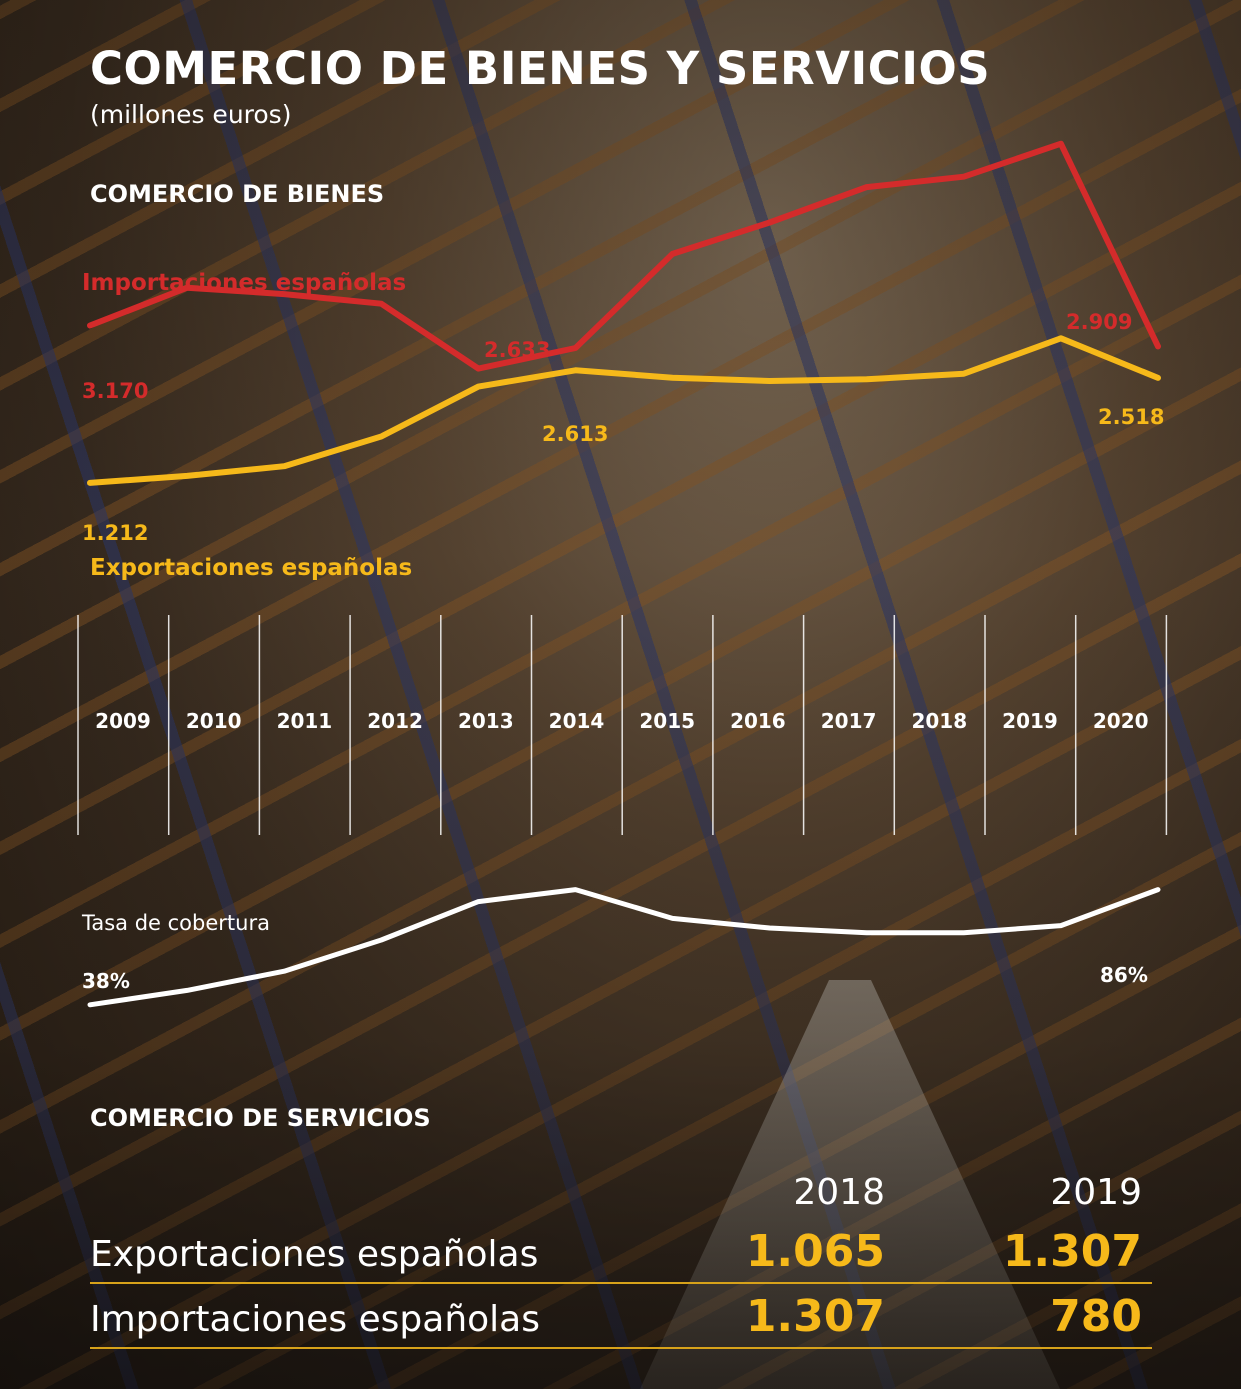 The width and height of the screenshot is (1241, 1389). Describe the element at coordinates (939, 721) in the screenshot. I see `x-tick-label-2018: 2018` at that location.